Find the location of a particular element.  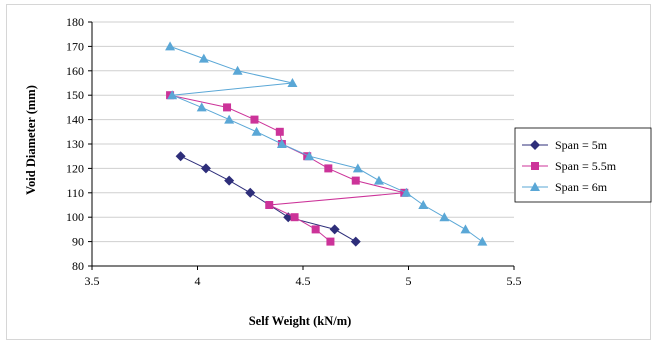

legend-label-2: Span = 5.5m is located at coordinates (586, 166).